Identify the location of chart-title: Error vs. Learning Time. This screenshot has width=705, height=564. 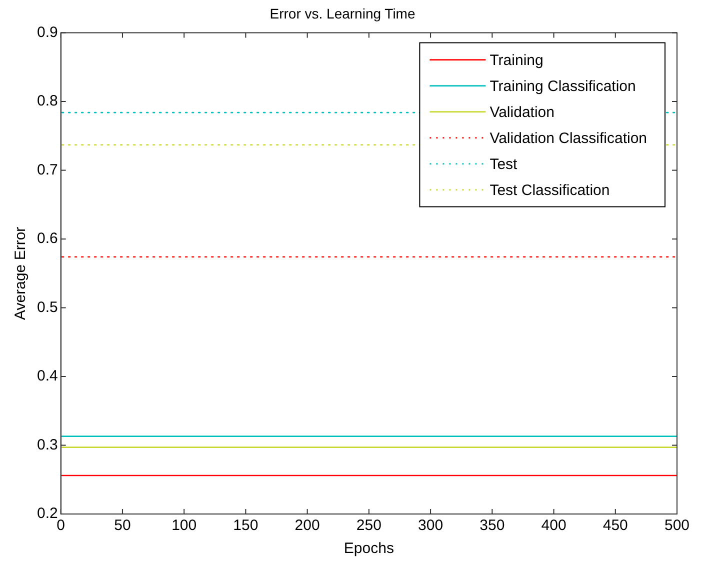
(343, 13).